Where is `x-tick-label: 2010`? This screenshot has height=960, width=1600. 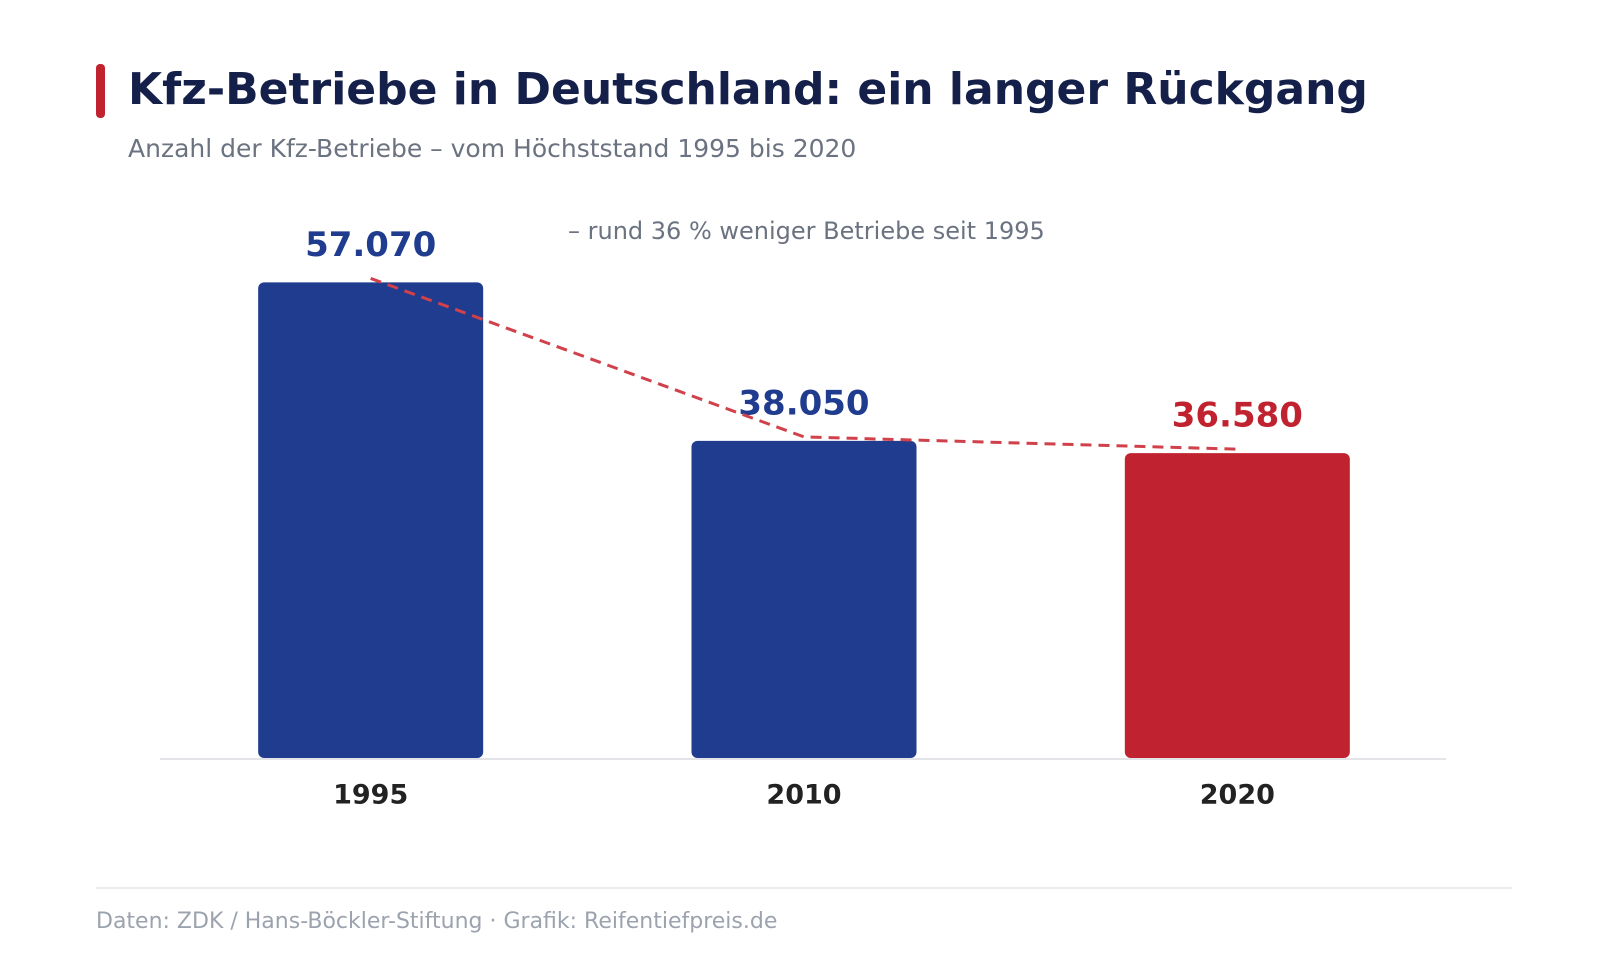 x-tick-label: 2010 is located at coordinates (803, 795).